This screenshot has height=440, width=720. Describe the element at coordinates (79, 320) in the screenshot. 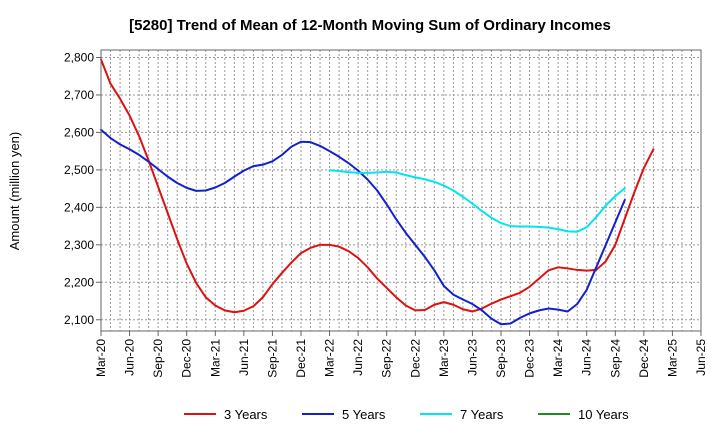

I see `y-tick-label: 2,100` at that location.